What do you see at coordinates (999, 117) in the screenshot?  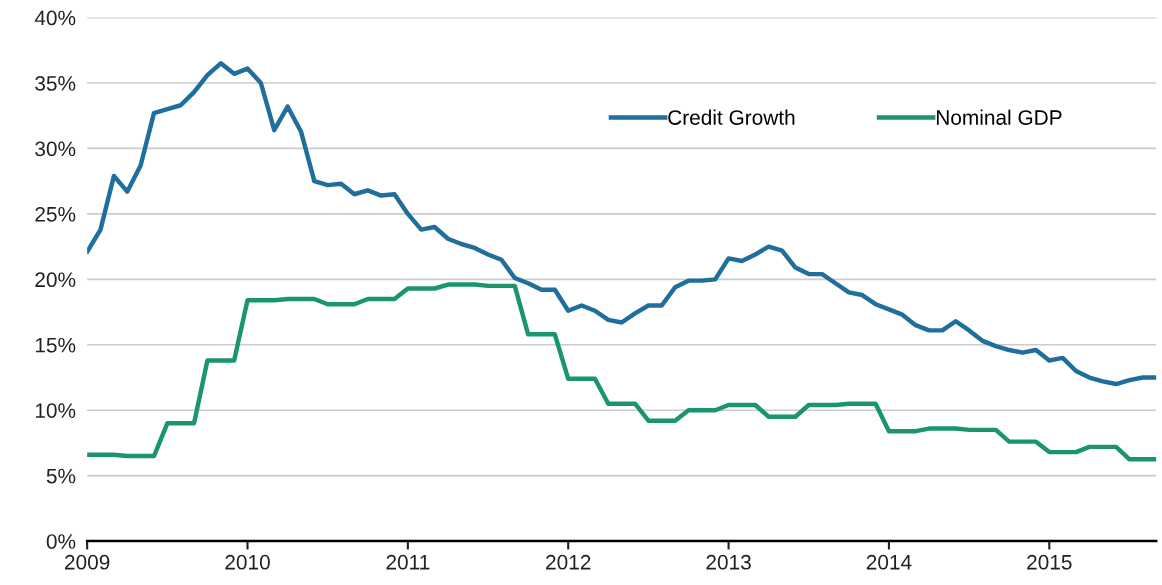 I see `legend-label: Nominal GDP` at bounding box center [999, 117].